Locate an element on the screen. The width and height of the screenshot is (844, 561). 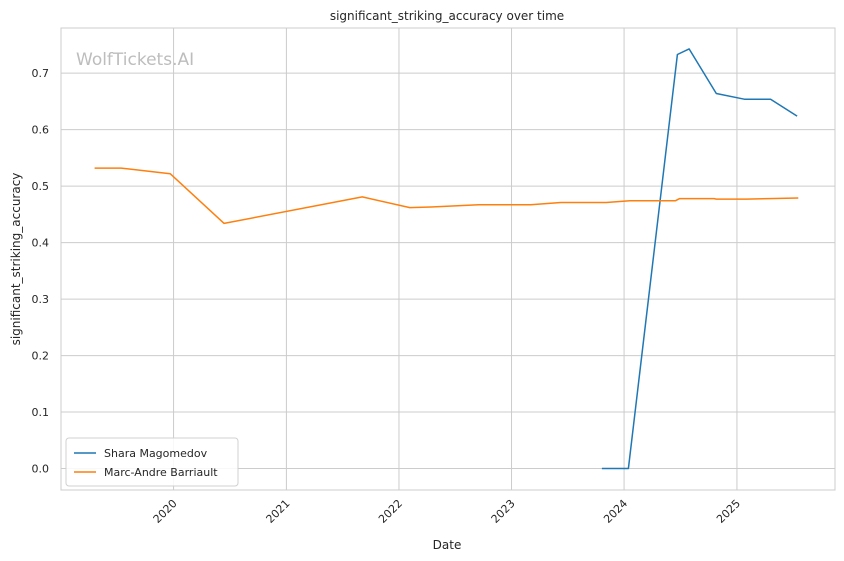
y-axis-title: significant_striking_accuracy is located at coordinates (16, 259).